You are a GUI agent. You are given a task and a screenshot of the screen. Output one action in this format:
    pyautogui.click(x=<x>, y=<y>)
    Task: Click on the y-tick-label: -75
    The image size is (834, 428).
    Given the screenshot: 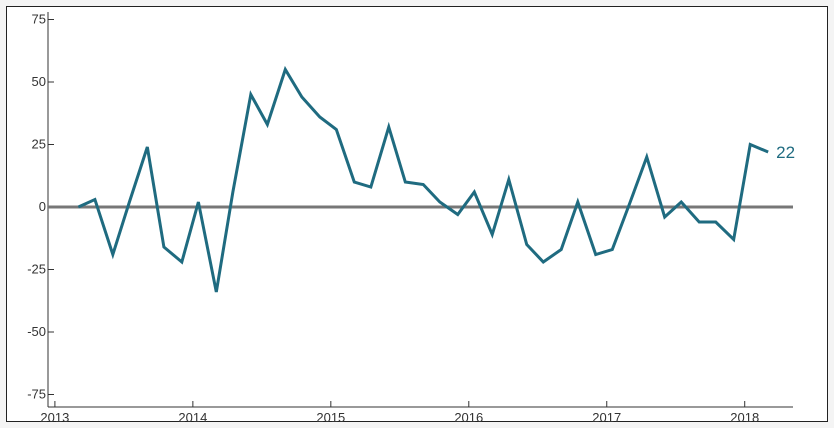 What is the action you would take?
    pyautogui.click(x=36, y=394)
    